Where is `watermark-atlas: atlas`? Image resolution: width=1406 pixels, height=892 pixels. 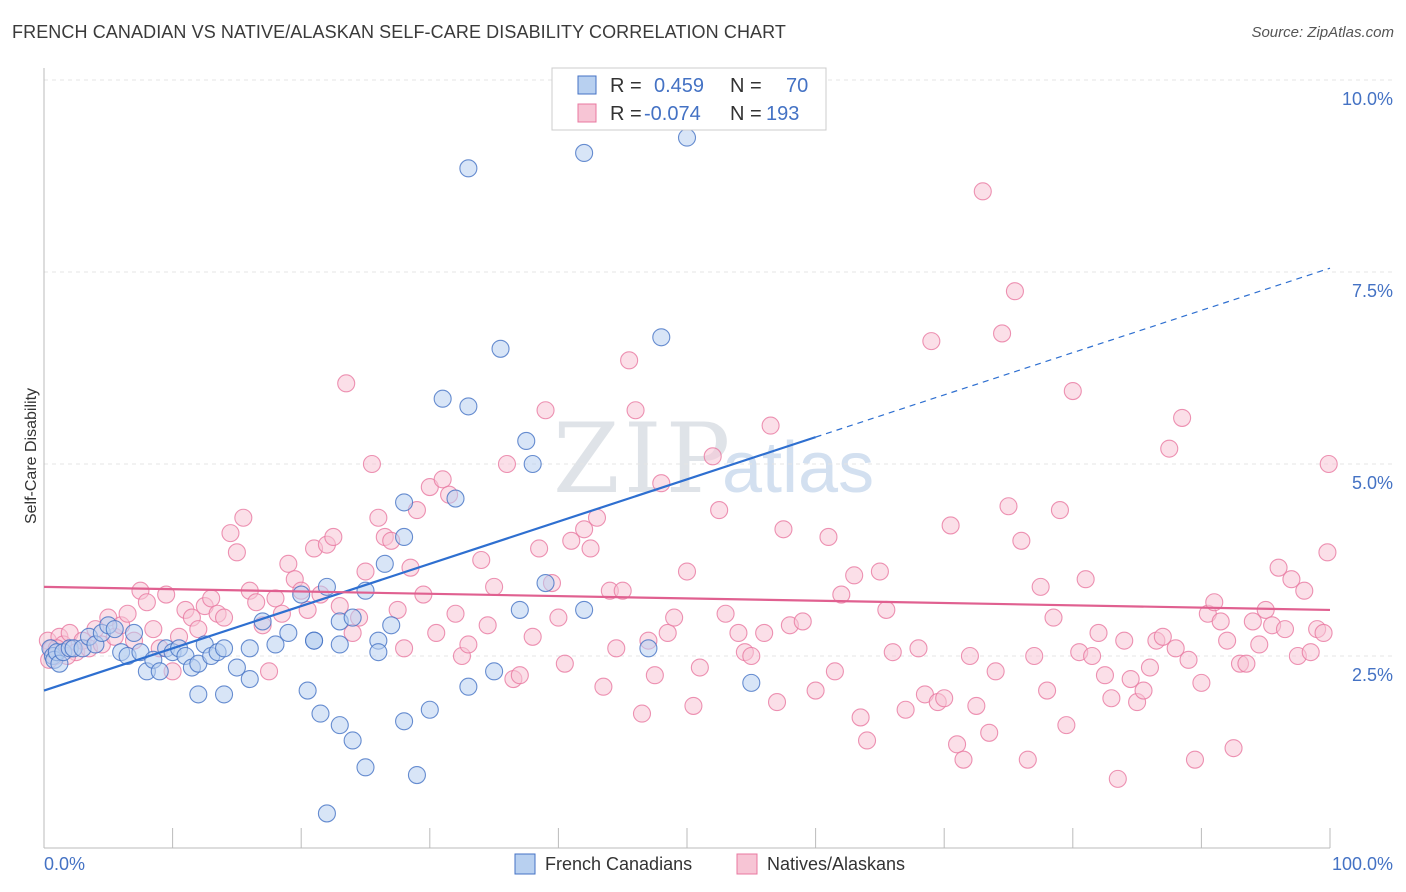 watermark-atlas: atlas is located at coordinates (798, 468).